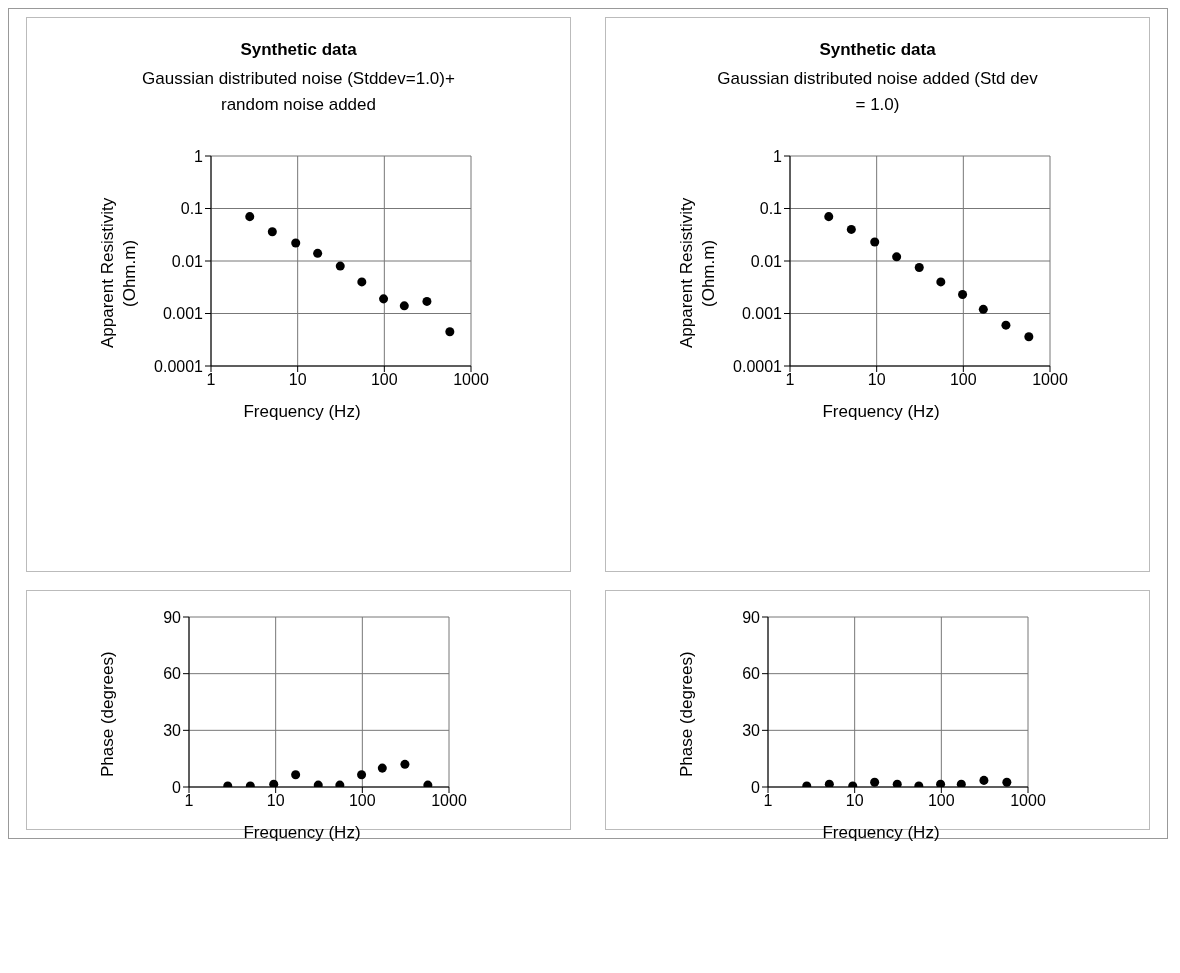 Image resolution: width=1180 pixels, height=973 pixels. What do you see at coordinates (298, 92) in the screenshot?
I see `chart-subtitle: Gaussian distributed noise (Stddev=1.0)+ random noise added` at bounding box center [298, 92].